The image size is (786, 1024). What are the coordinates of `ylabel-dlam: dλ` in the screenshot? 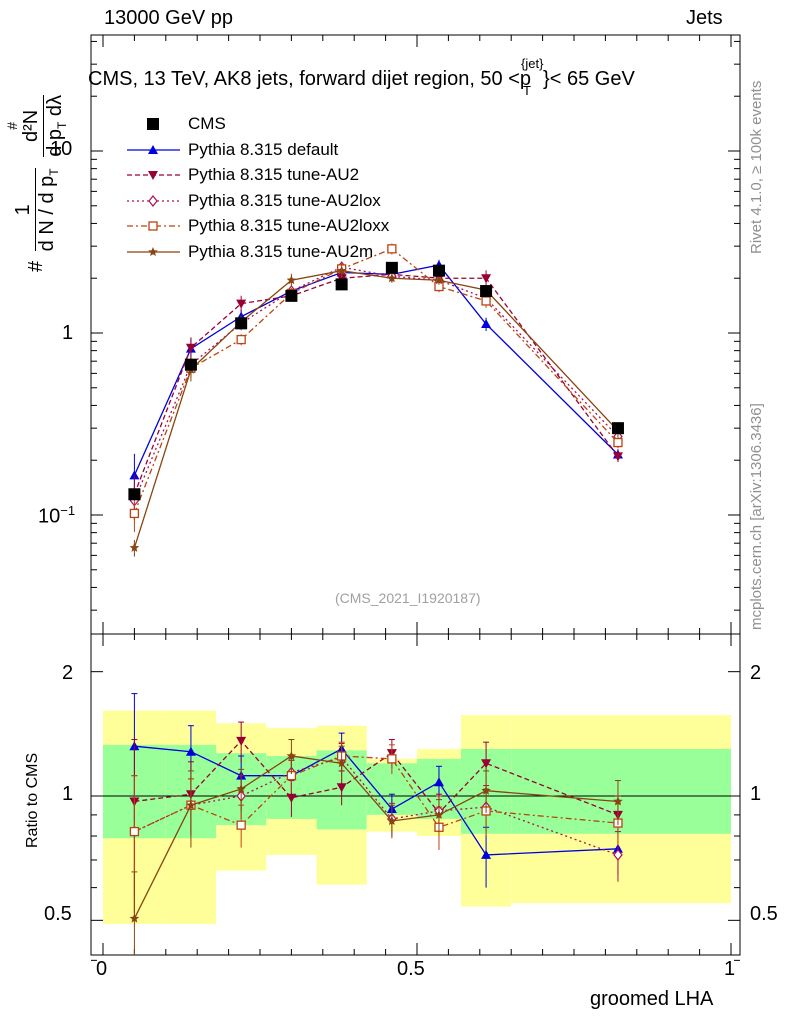 It's located at (55, 105).